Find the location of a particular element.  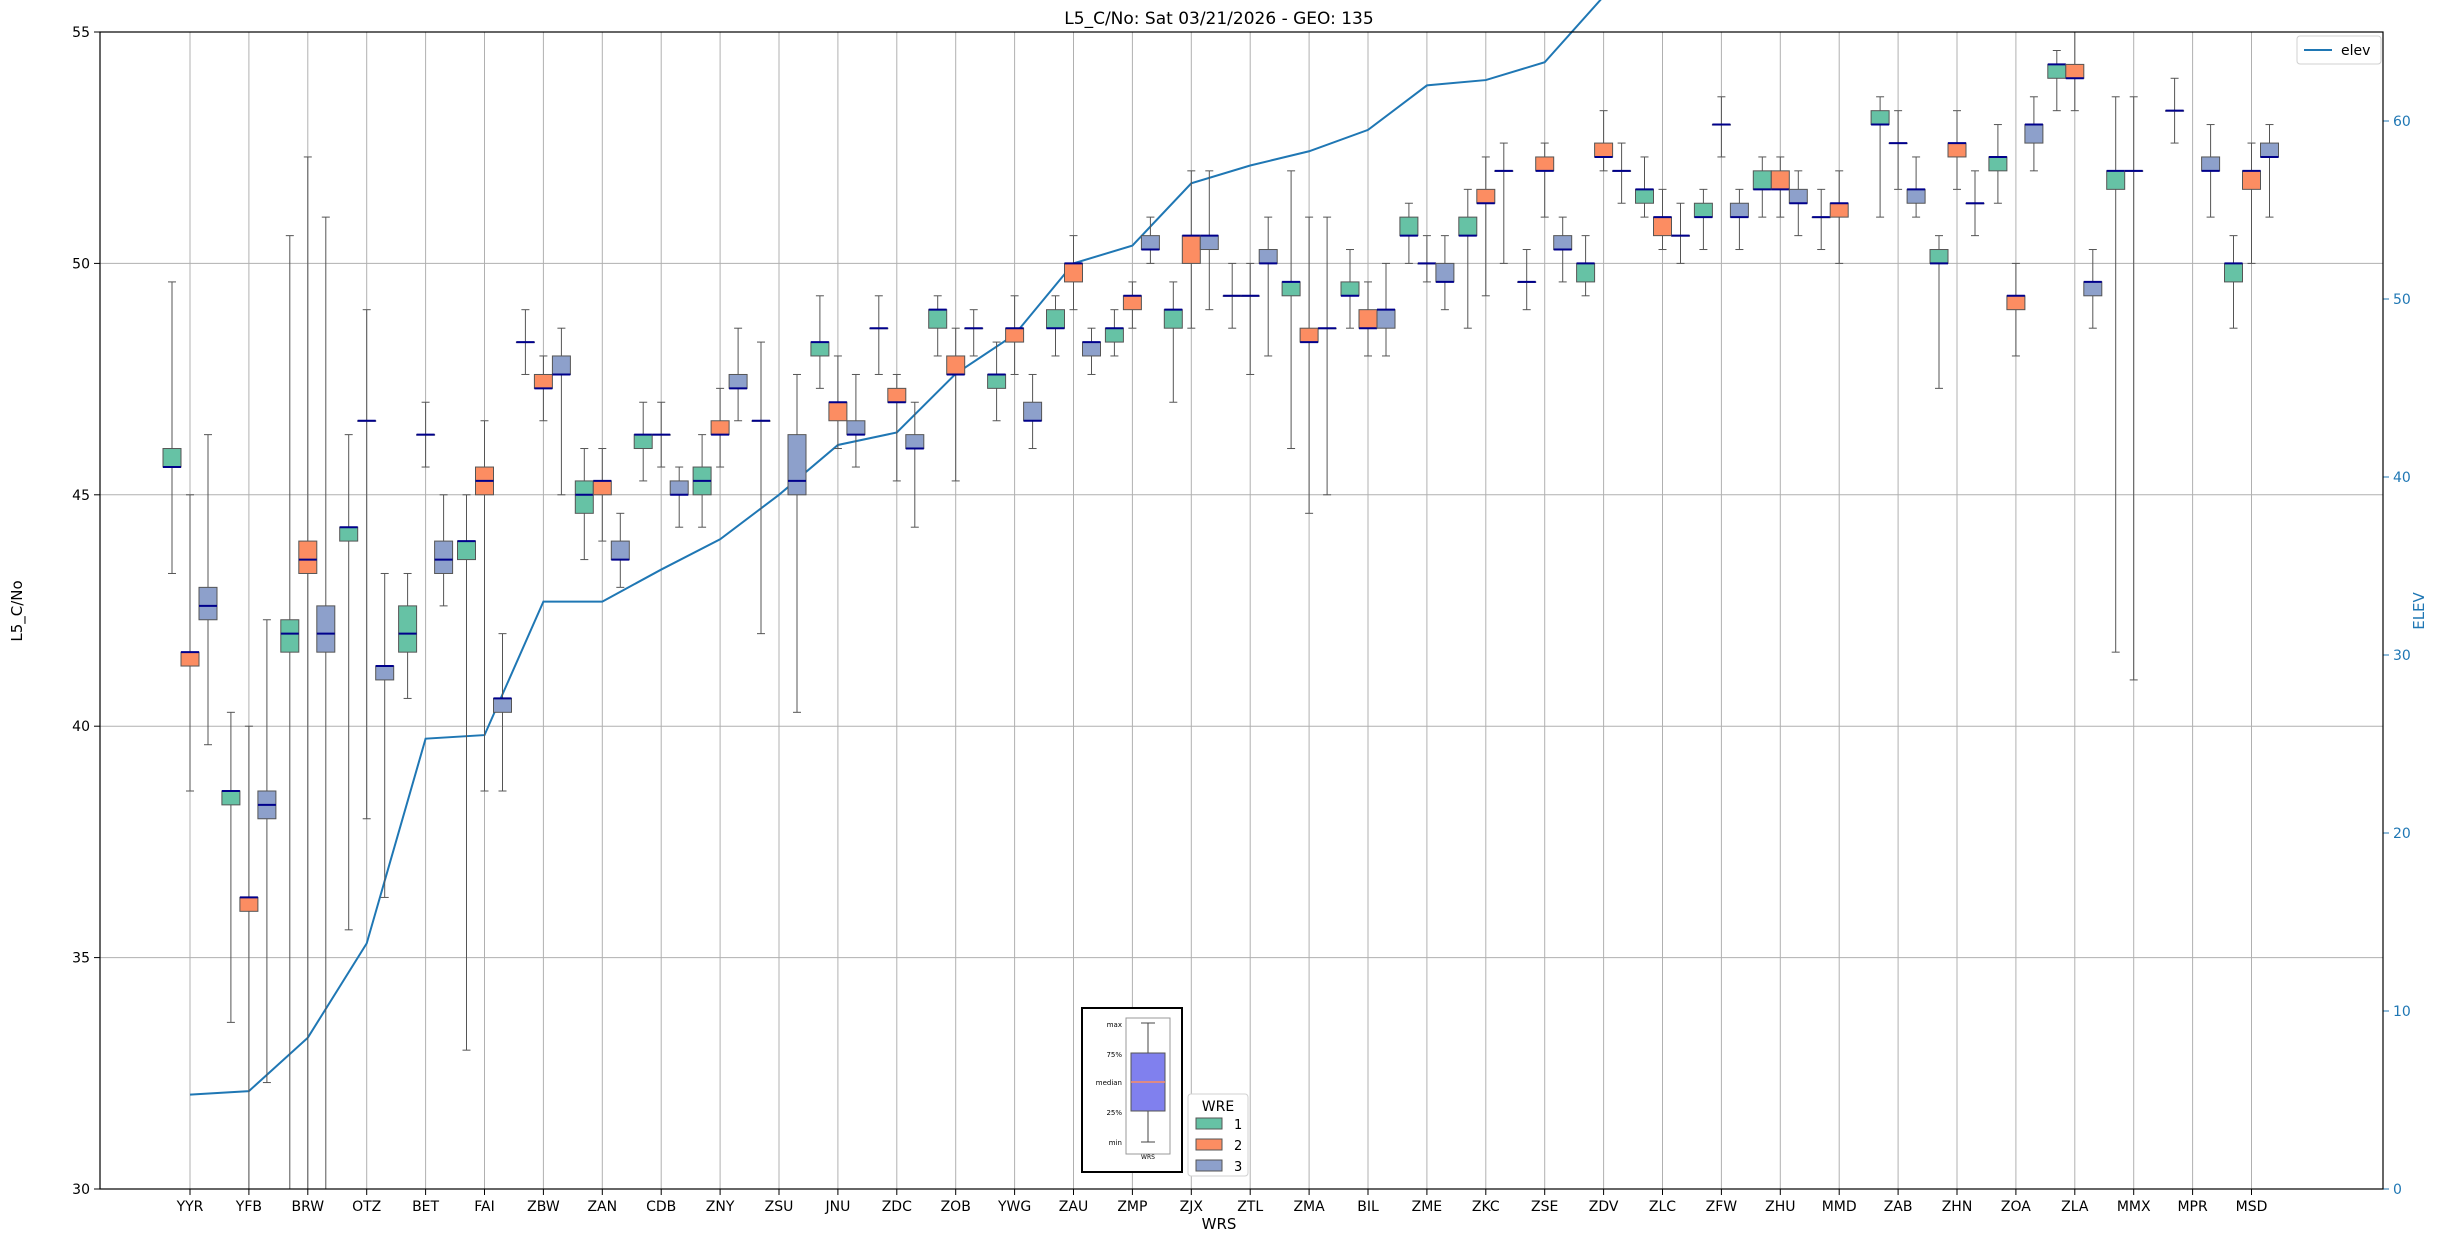

box-OTZ-wre1 is located at coordinates (349, 682).